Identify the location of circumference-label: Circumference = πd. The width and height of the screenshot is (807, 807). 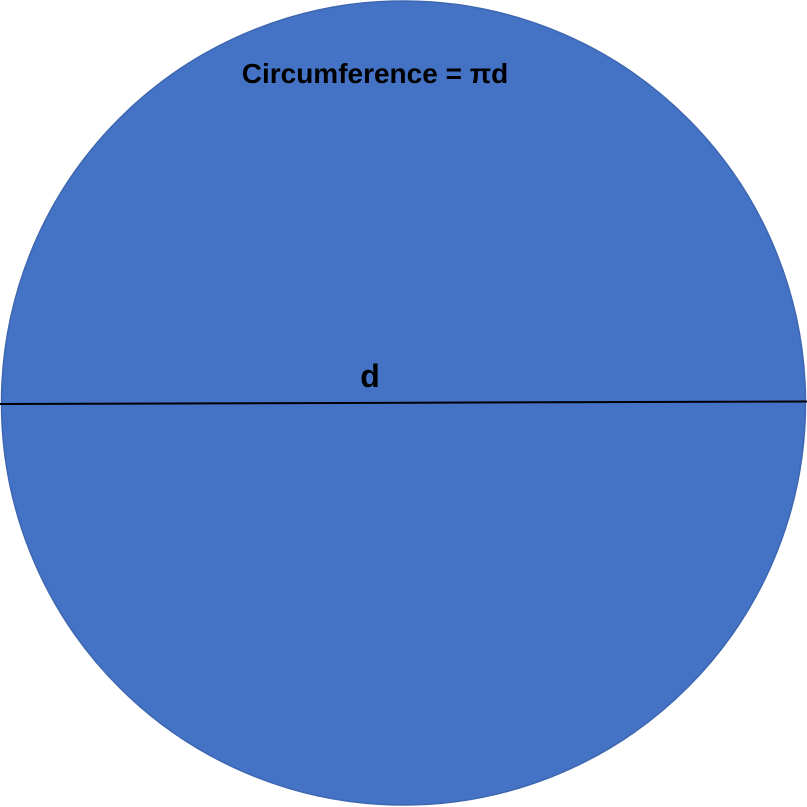
(375, 73).